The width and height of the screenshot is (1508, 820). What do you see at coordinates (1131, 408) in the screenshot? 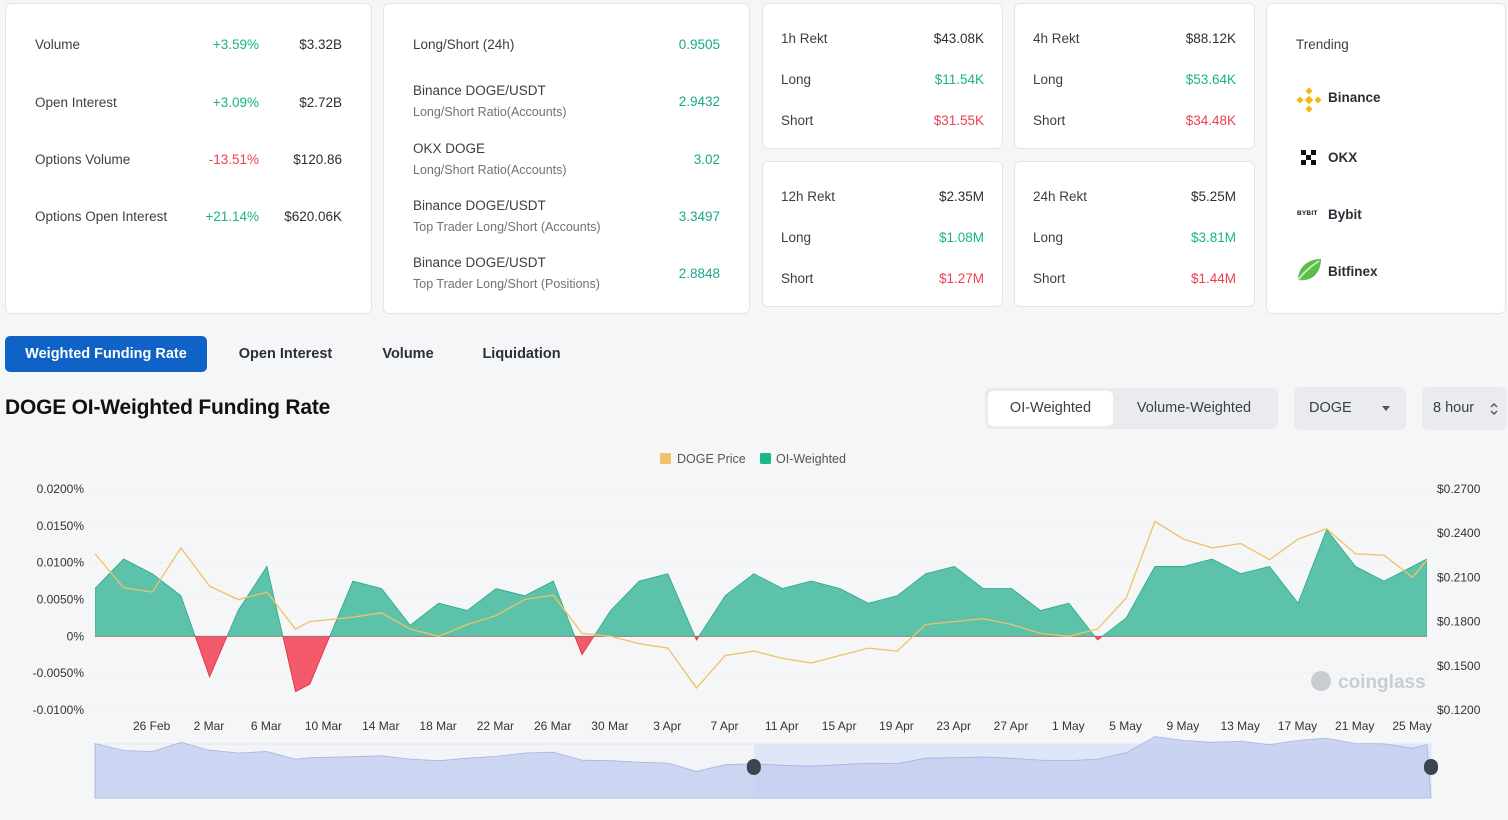
I see `weighting-toggle: OI-Weighted Volume-Weighted` at bounding box center [1131, 408].